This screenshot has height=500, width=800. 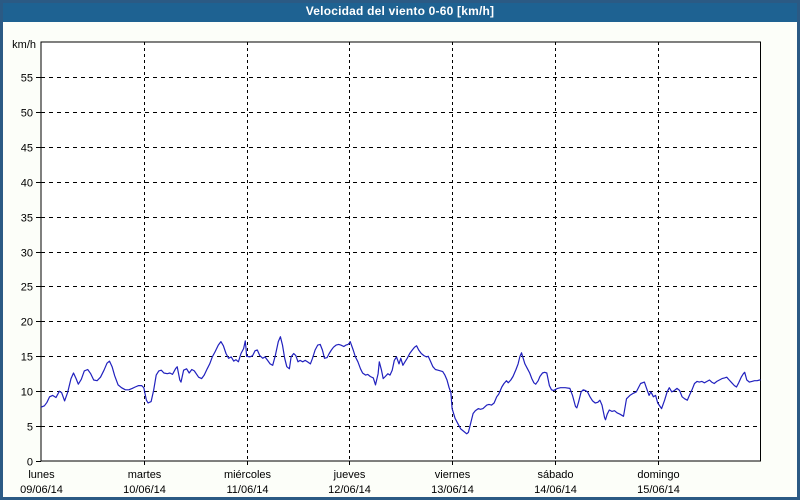 I want to click on chart-title-bar: Velocidad del viento 0-60 [km/h], so click(x=400, y=11).